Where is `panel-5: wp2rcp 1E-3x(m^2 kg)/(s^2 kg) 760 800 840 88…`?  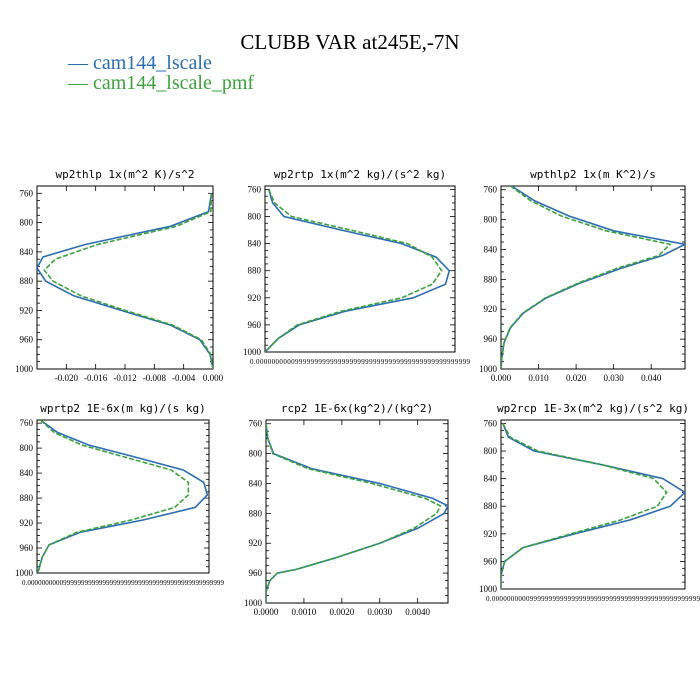
panel-5: wp2rcp 1E-3x(m^2 kg)/(s^2 kg) 760 800 840 88… is located at coordinates (589, 502).